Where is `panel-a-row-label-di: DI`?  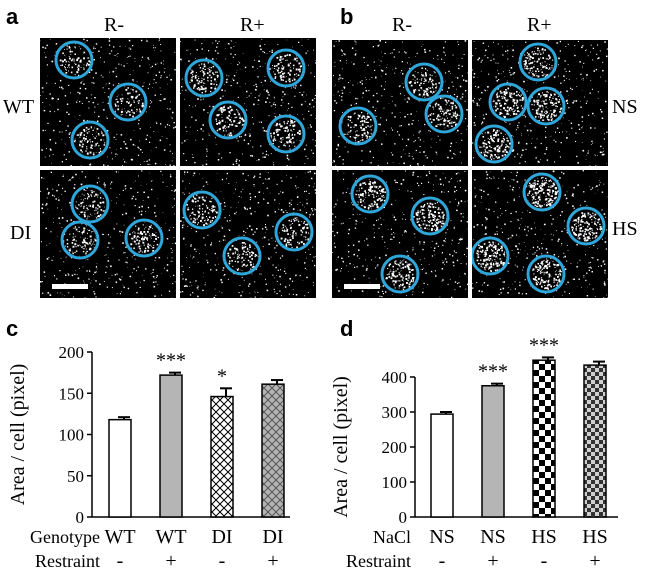
panel-a-row-label-di: DI is located at coordinates (21, 233).